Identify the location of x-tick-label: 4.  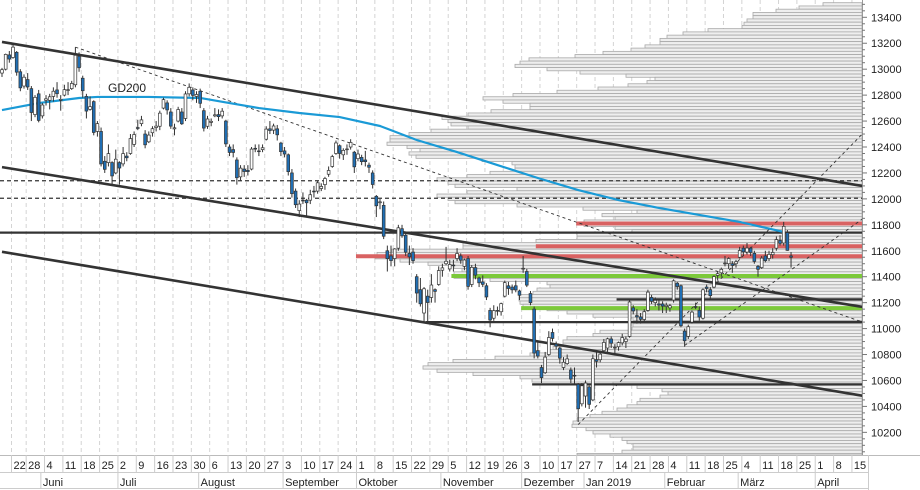
(747, 466).